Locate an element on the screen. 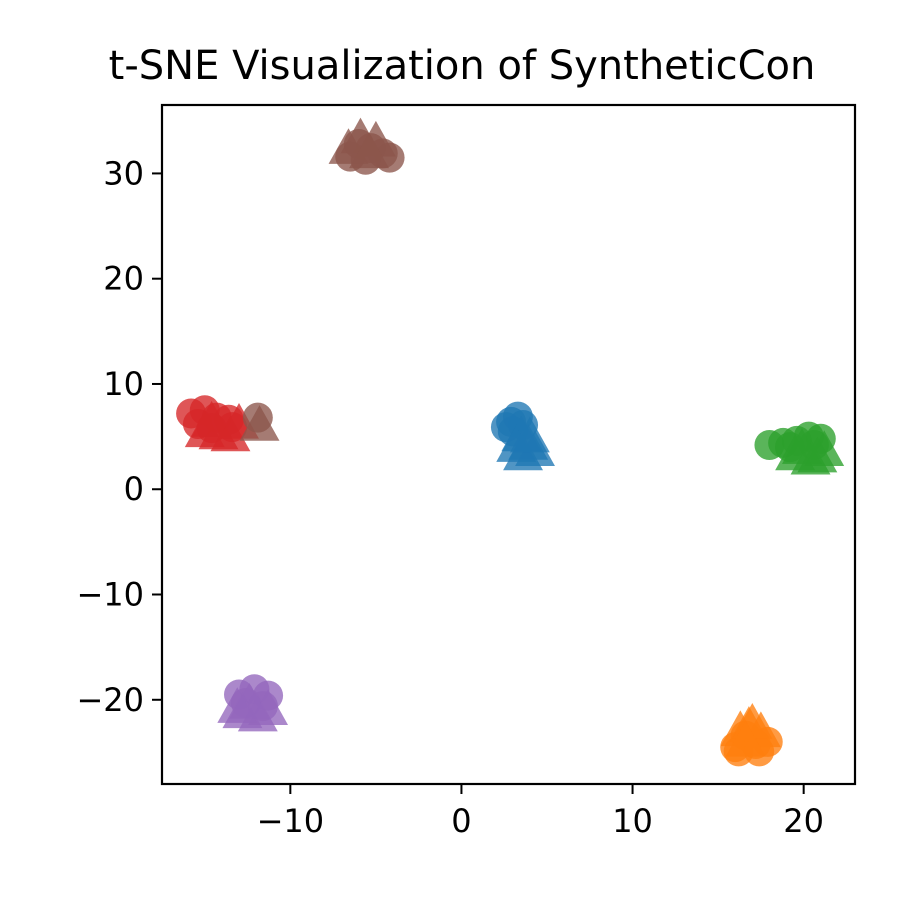  x-tick-label: 0 is located at coordinates (461, 821).